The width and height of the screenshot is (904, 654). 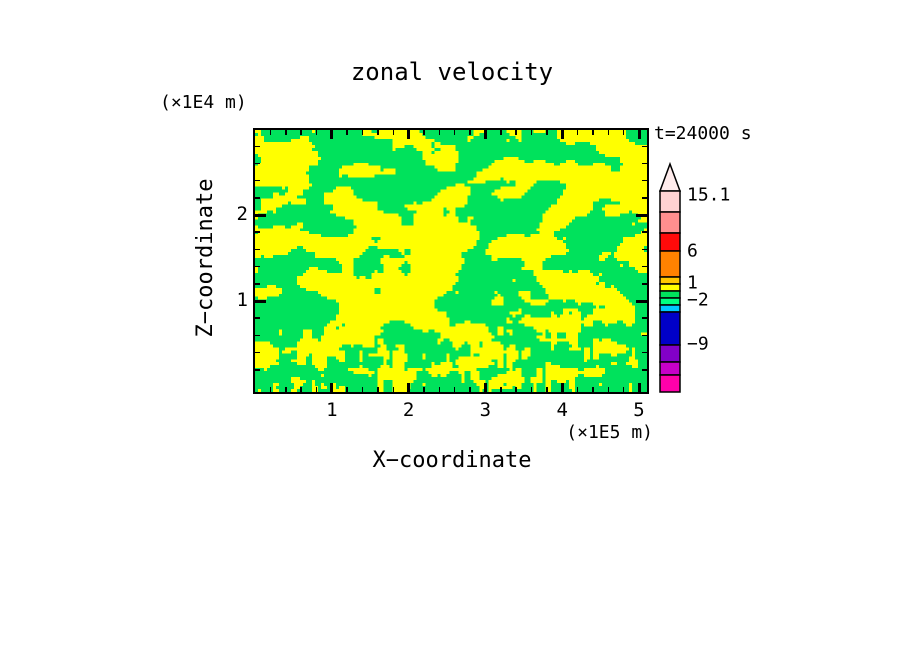 I want to click on y-tick-label: 2, so click(x=242, y=214).